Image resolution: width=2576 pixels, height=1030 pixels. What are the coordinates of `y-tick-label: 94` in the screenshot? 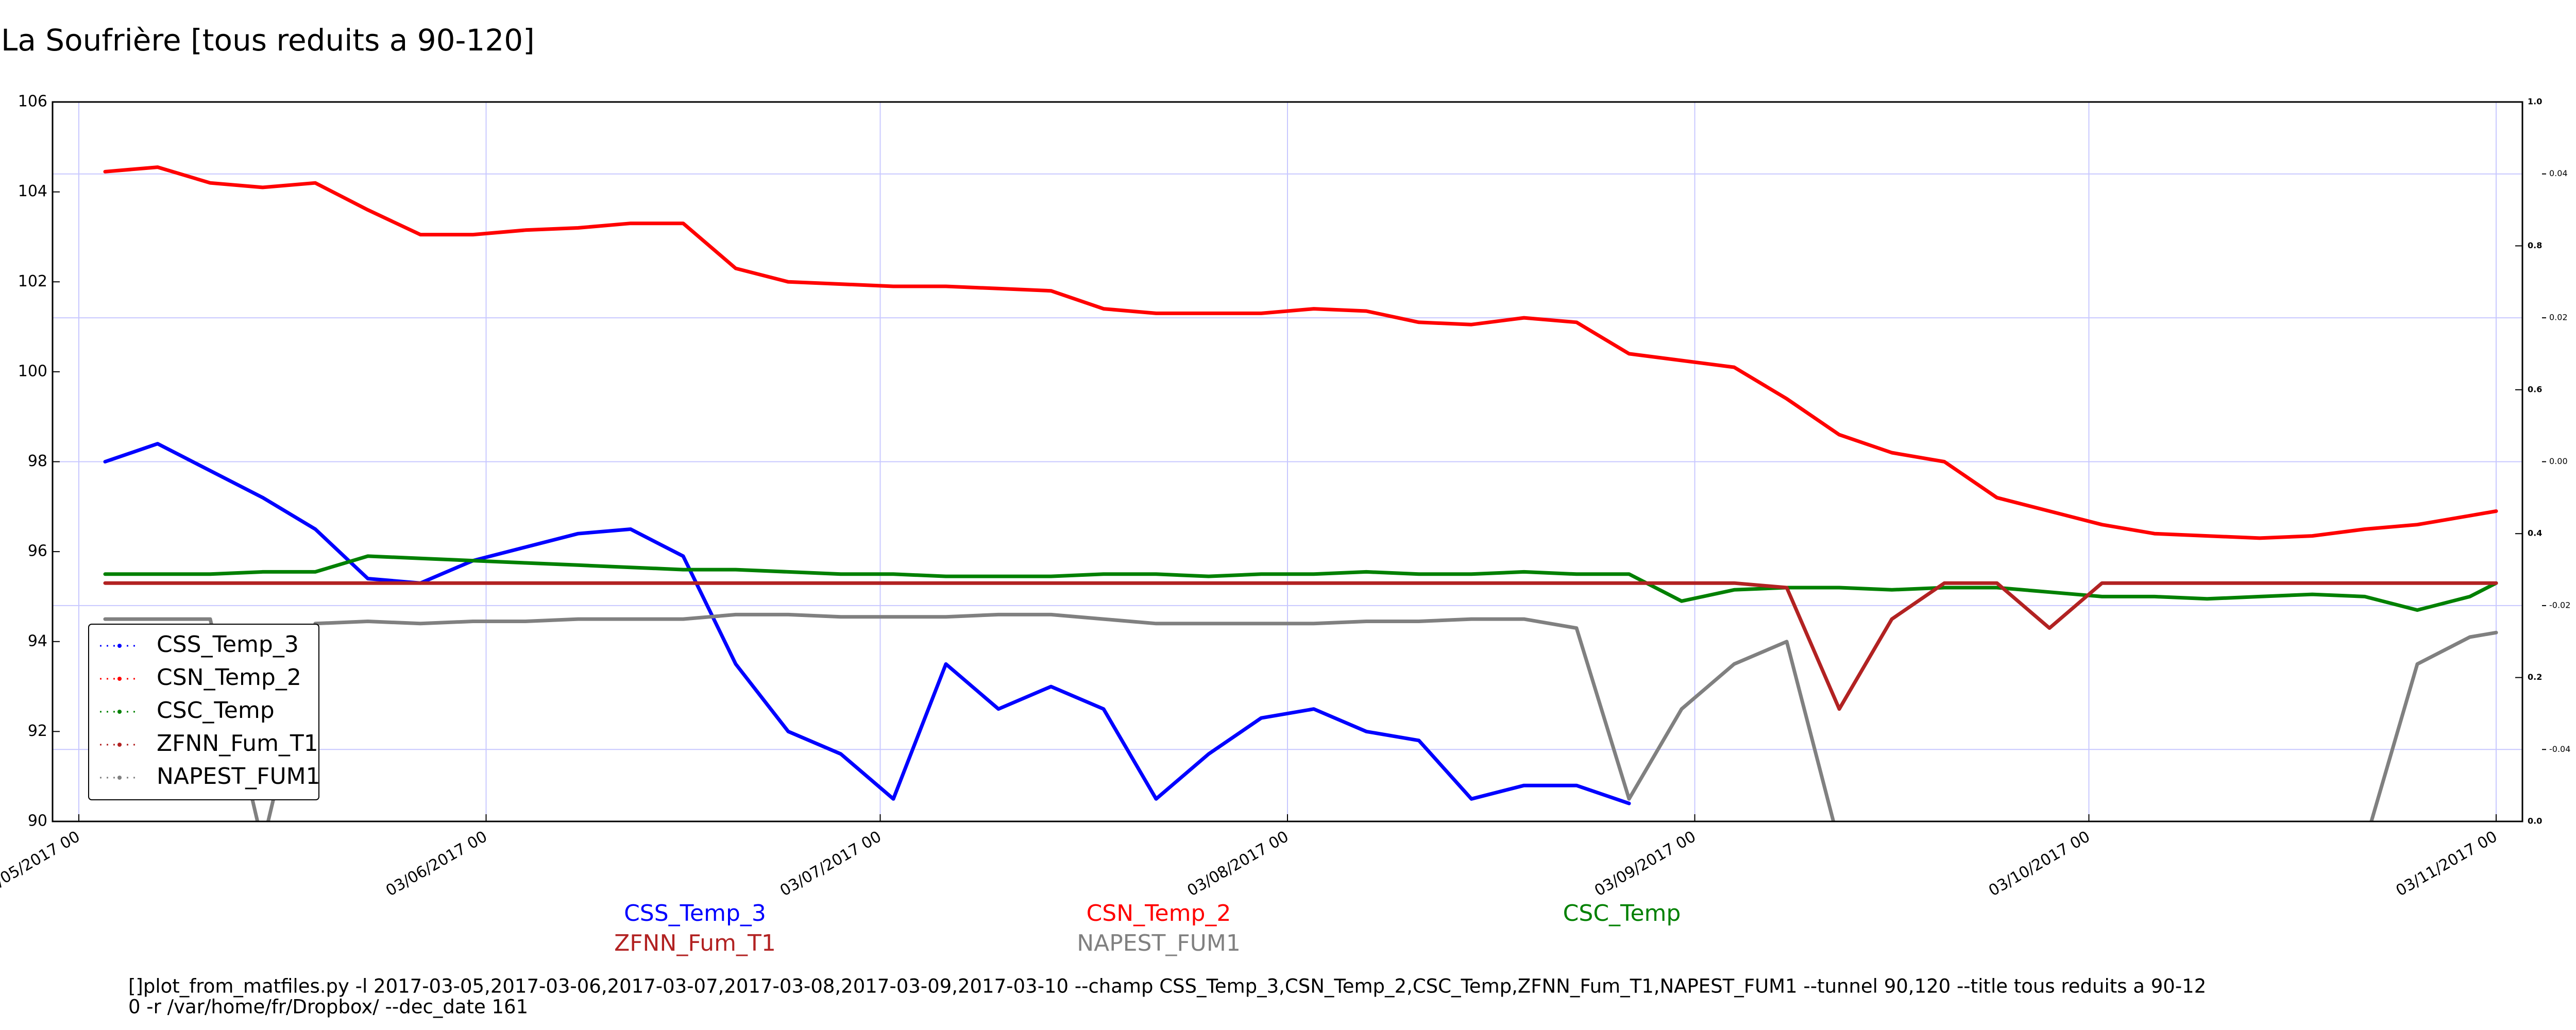 It's located at (37, 641).